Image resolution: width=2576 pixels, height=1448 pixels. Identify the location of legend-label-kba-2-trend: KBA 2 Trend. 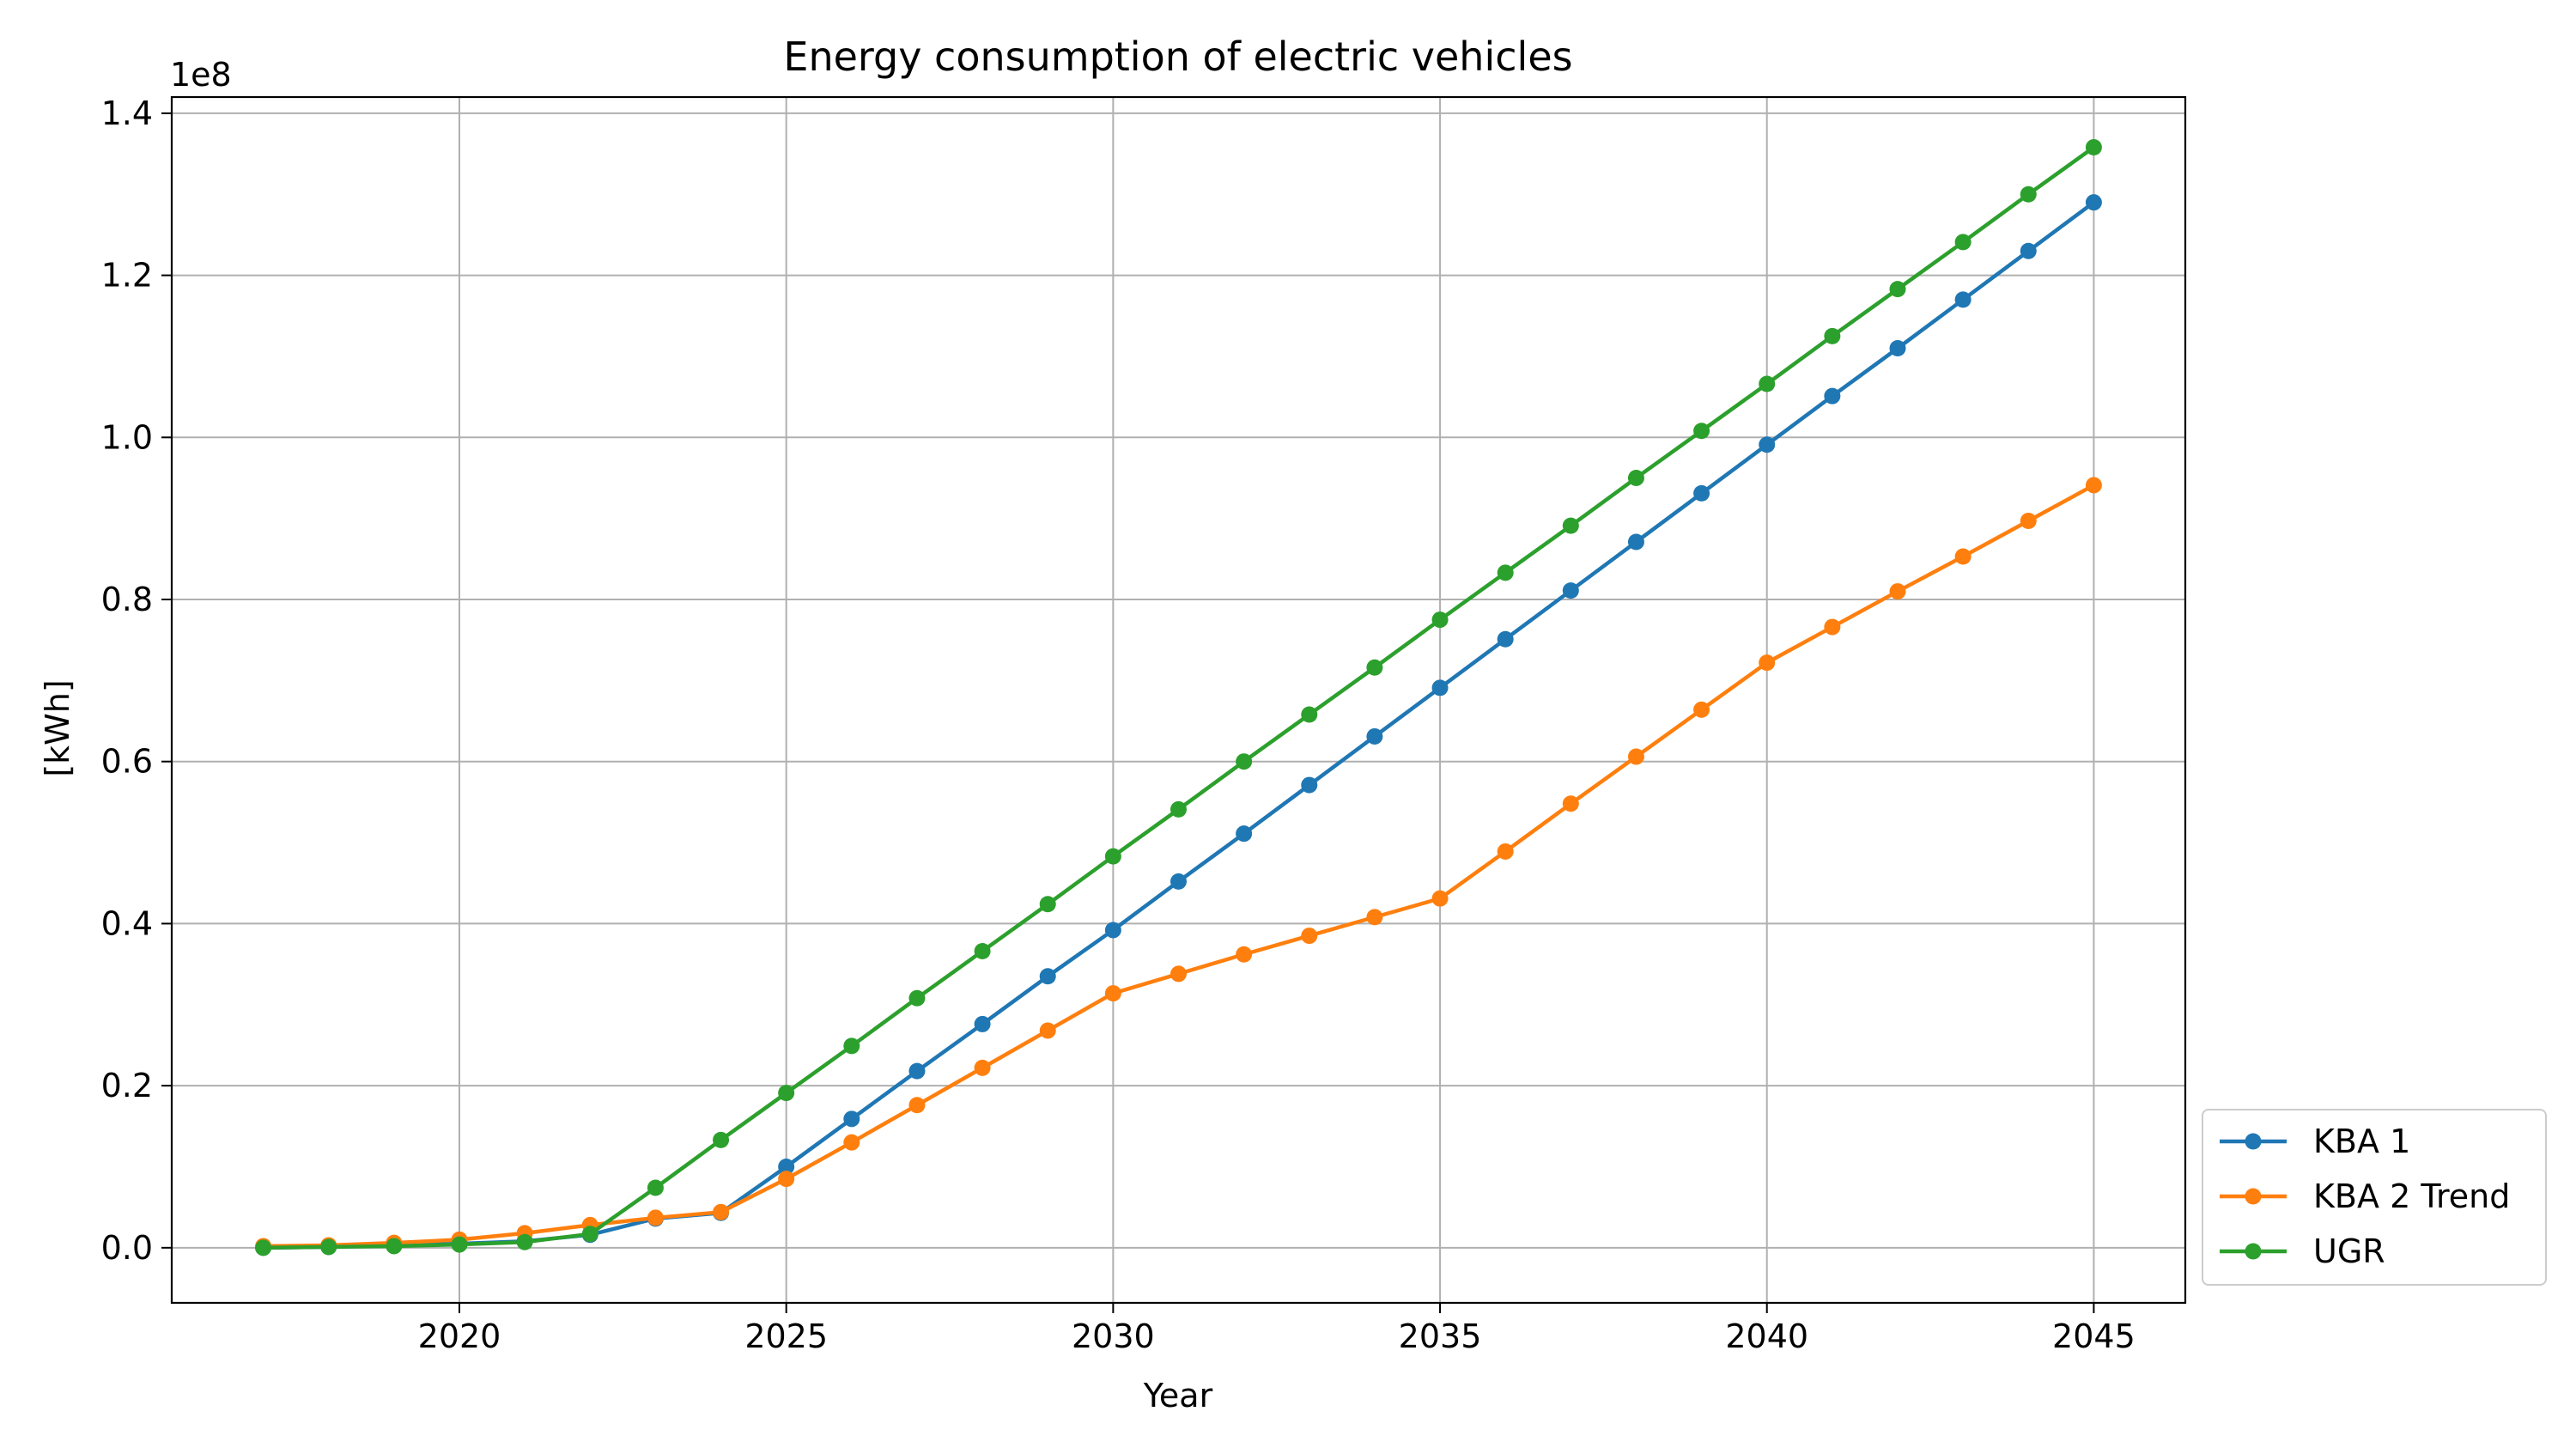
(2412, 1196).